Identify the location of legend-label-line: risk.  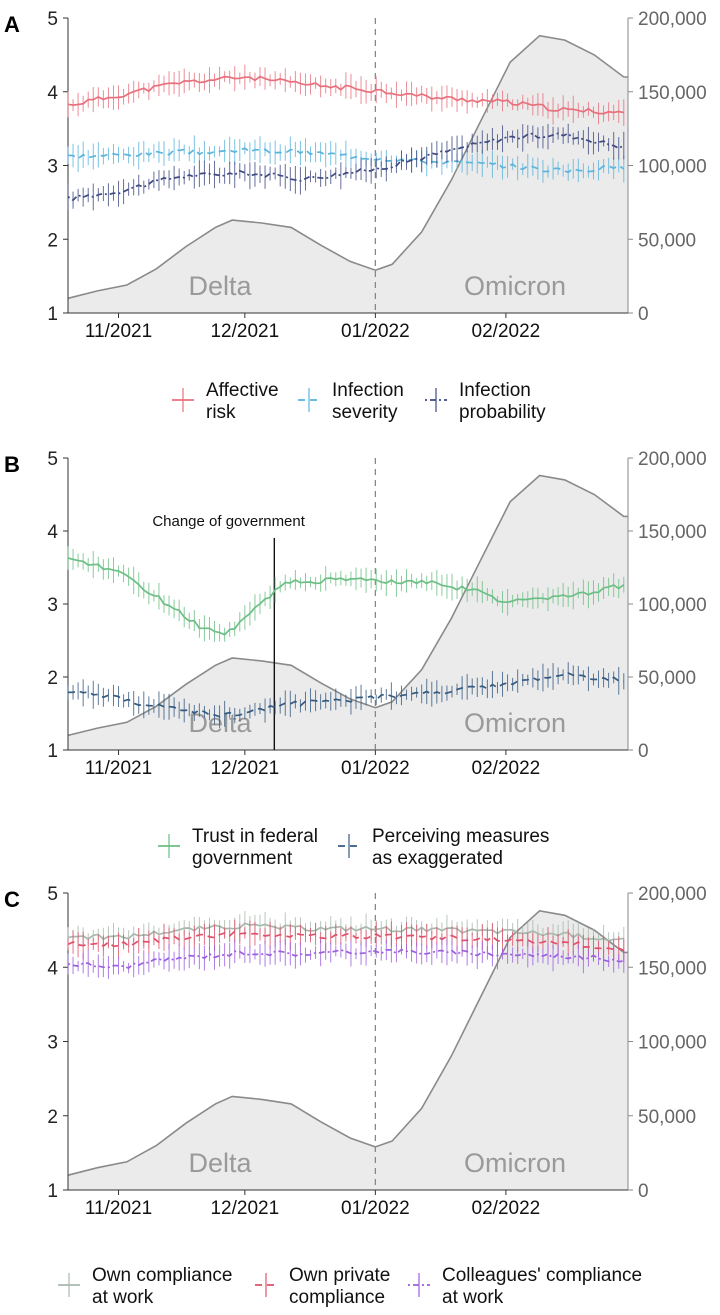
(221, 412).